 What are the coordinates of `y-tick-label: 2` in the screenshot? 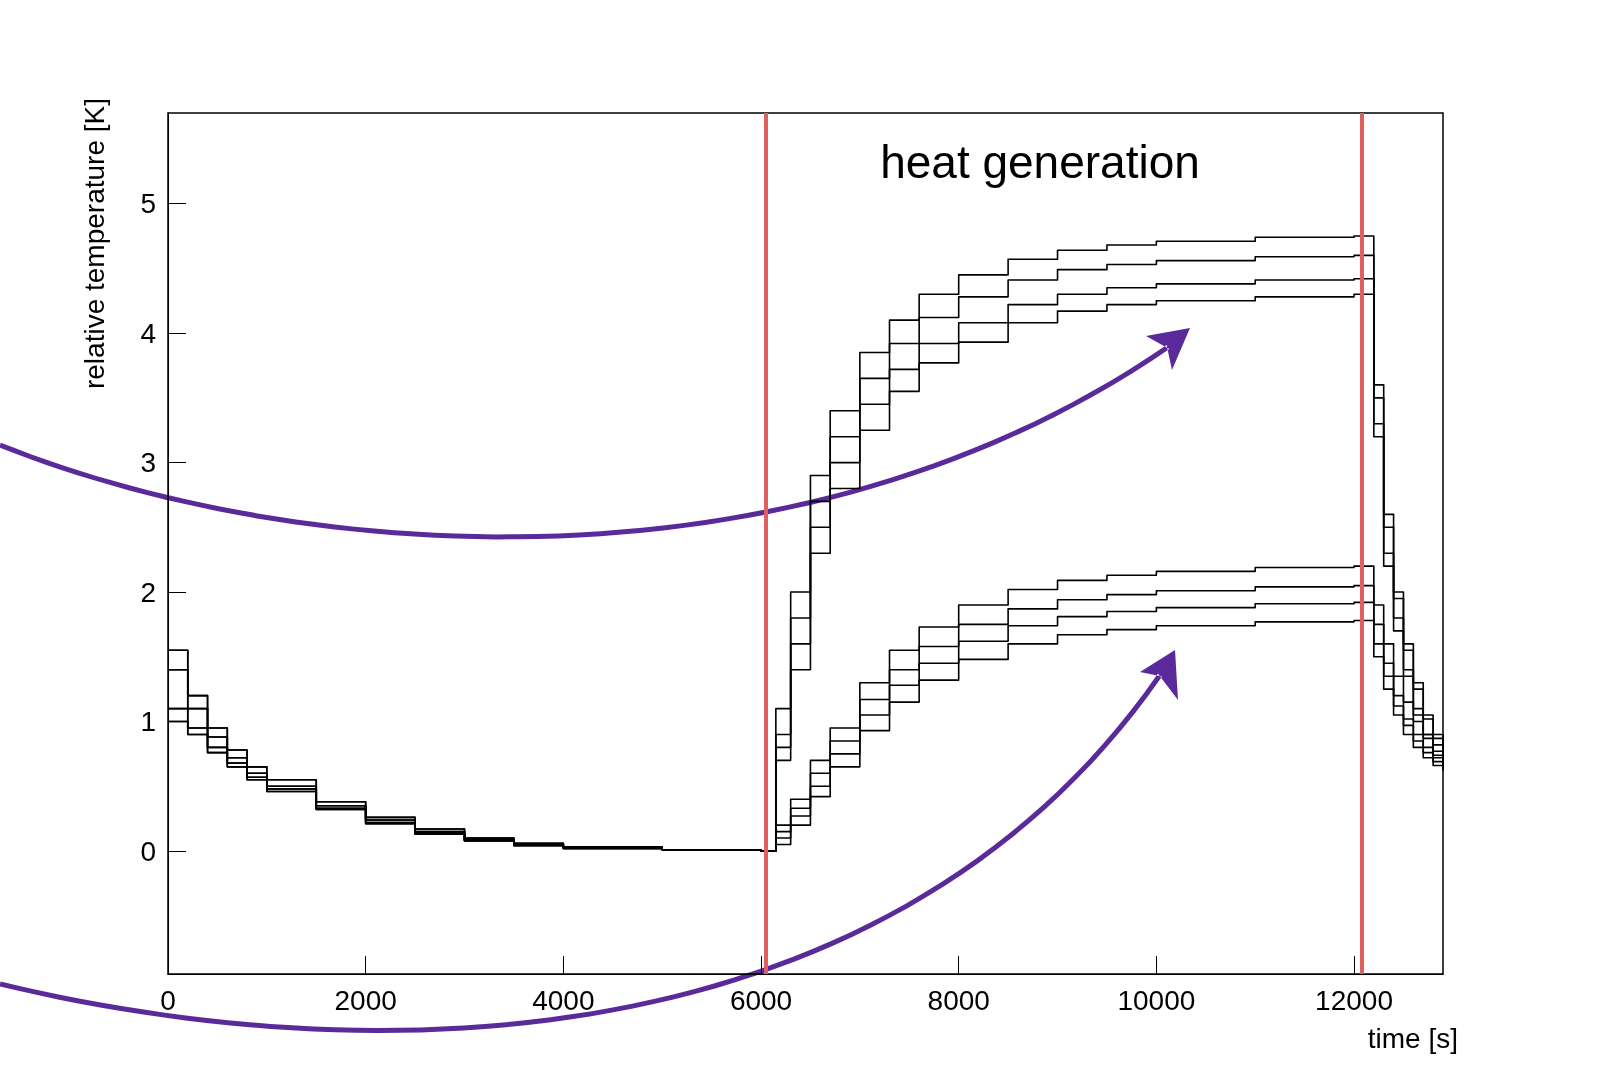 It's located at (148, 592).